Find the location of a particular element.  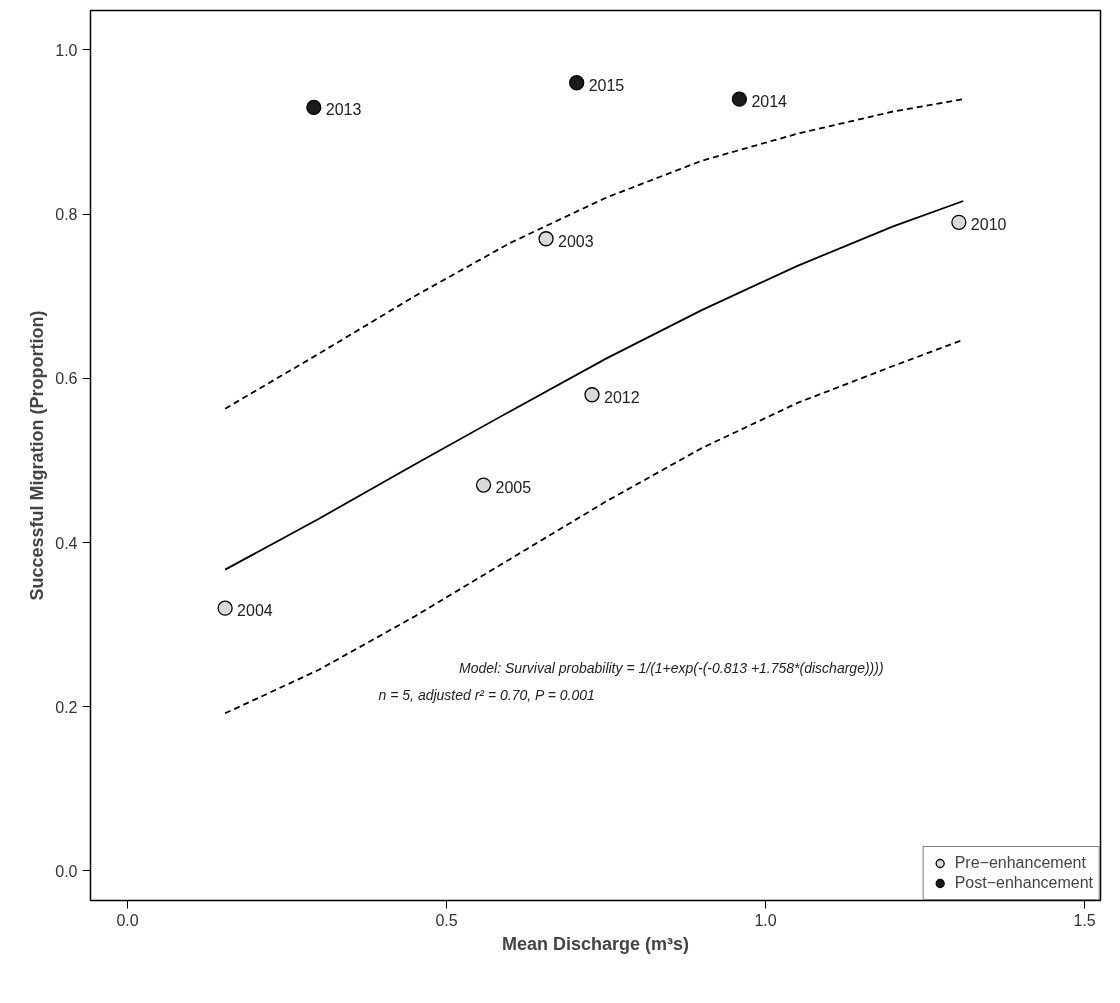

annotation: 2015 is located at coordinates (606, 85).